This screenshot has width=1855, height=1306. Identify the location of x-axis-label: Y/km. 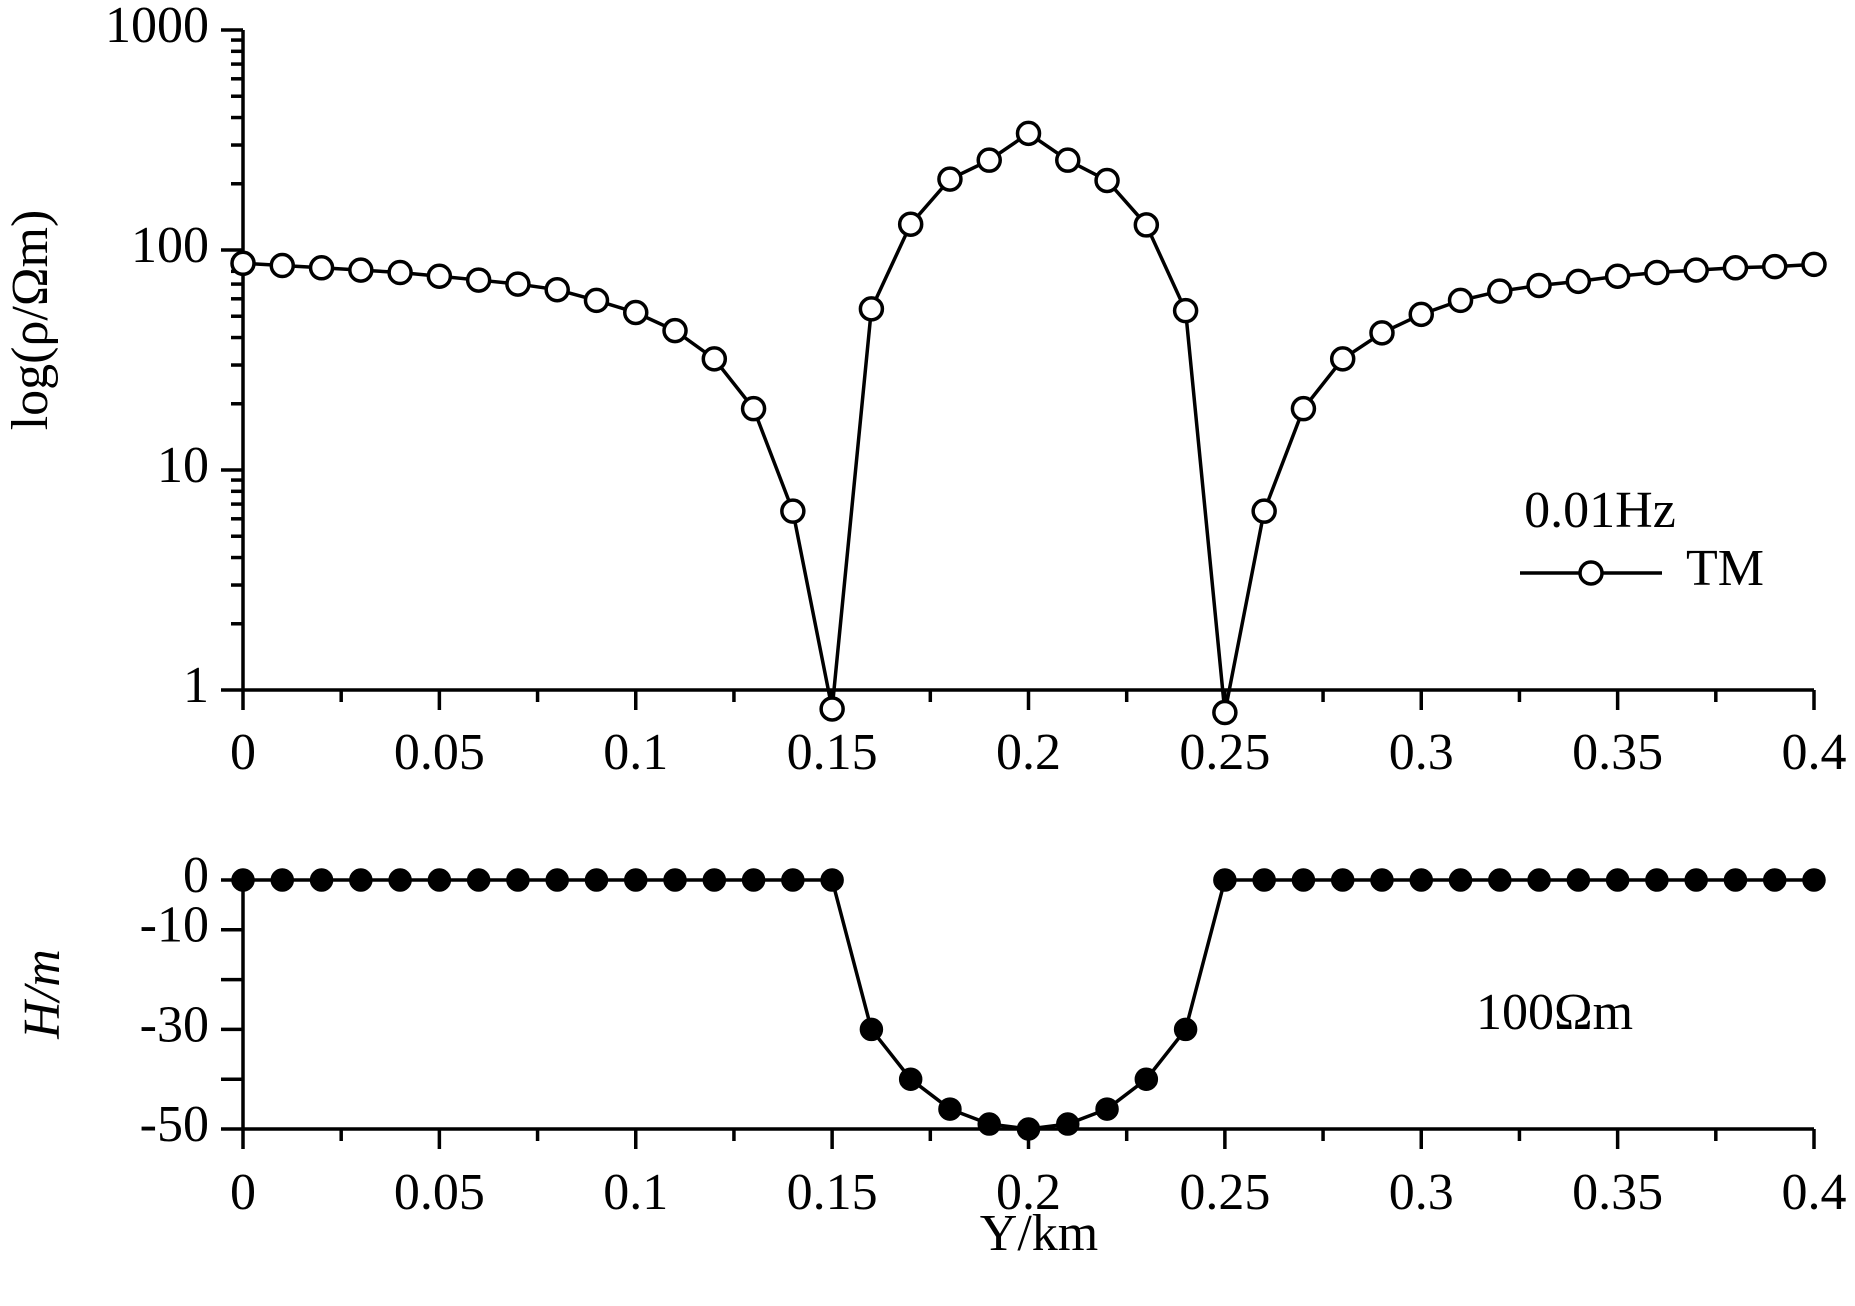
(1039, 1233).